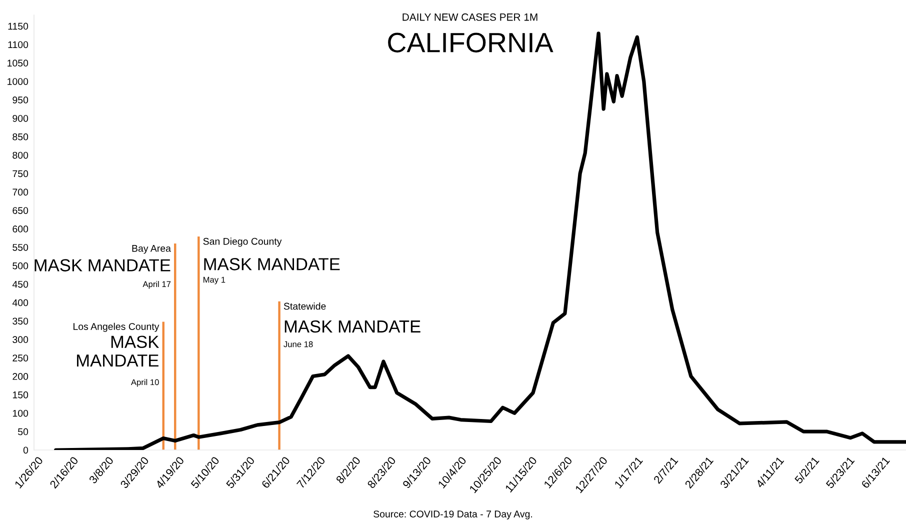 This screenshot has height=522, width=906. What do you see at coordinates (25, 450) in the screenshot?
I see `y-tick-label: 0` at bounding box center [25, 450].